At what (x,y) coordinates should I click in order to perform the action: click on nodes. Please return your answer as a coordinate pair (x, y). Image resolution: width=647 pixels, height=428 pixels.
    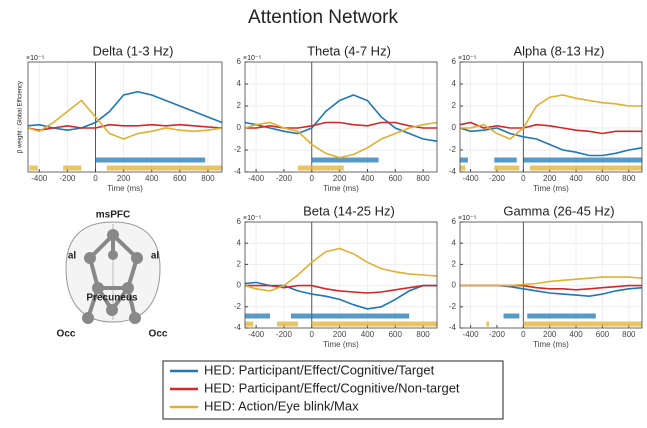
    Looking at the image, I should click on (112, 276).